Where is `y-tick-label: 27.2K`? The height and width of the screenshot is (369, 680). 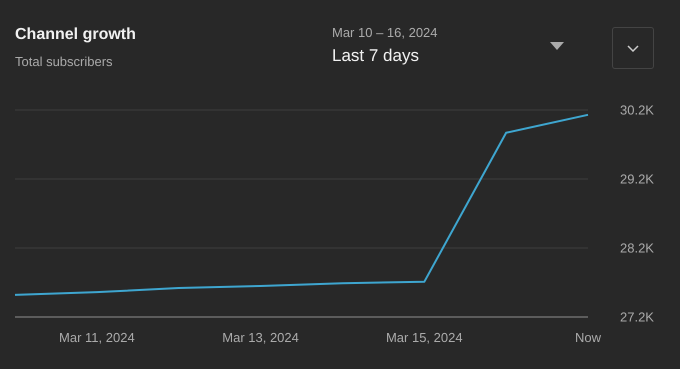 y-tick-label: 27.2K is located at coordinates (637, 317).